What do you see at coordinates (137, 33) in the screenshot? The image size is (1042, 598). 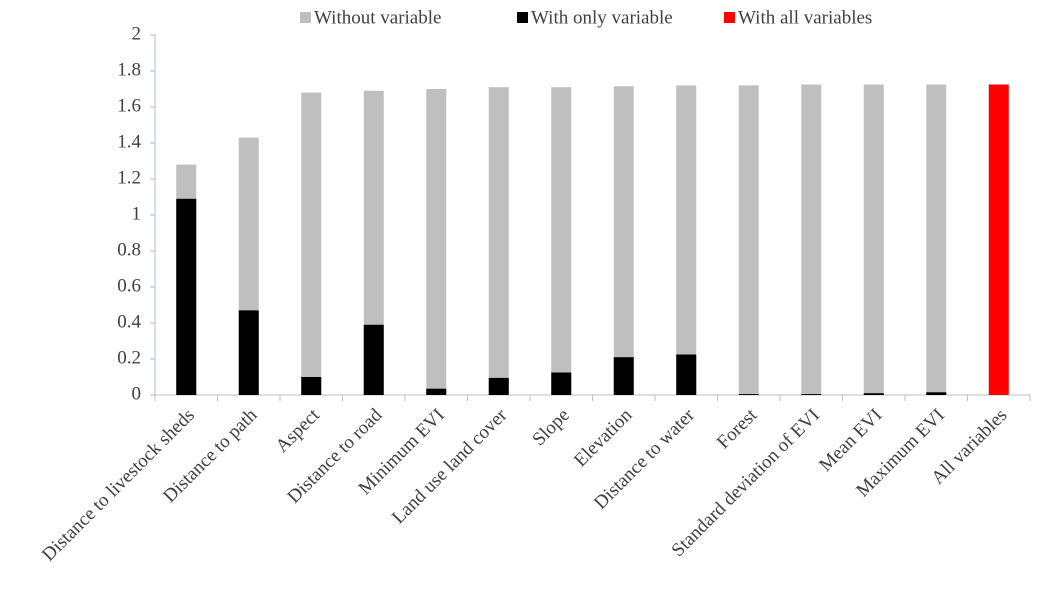 I see `y-tick-label: 2` at bounding box center [137, 33].